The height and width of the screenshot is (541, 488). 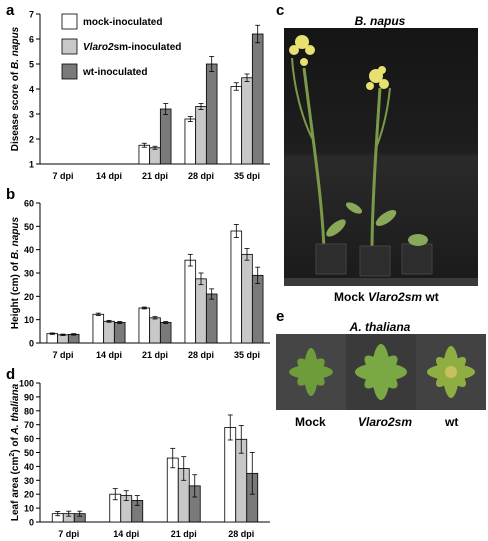 I want to click on y-tick-label: 100, so click(x=26, y=384).